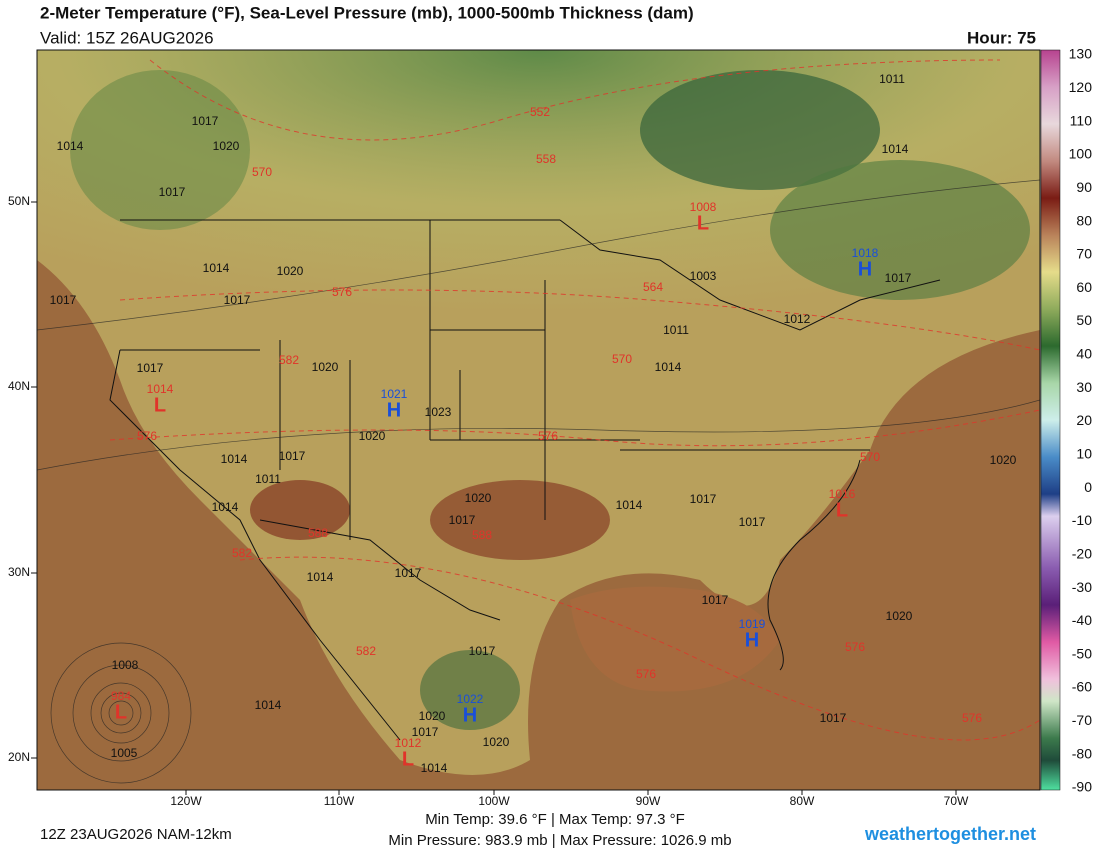 Image resolution: width=1100 pixels, height=855 pixels. I want to click on thickness-label: 552, so click(540, 112).